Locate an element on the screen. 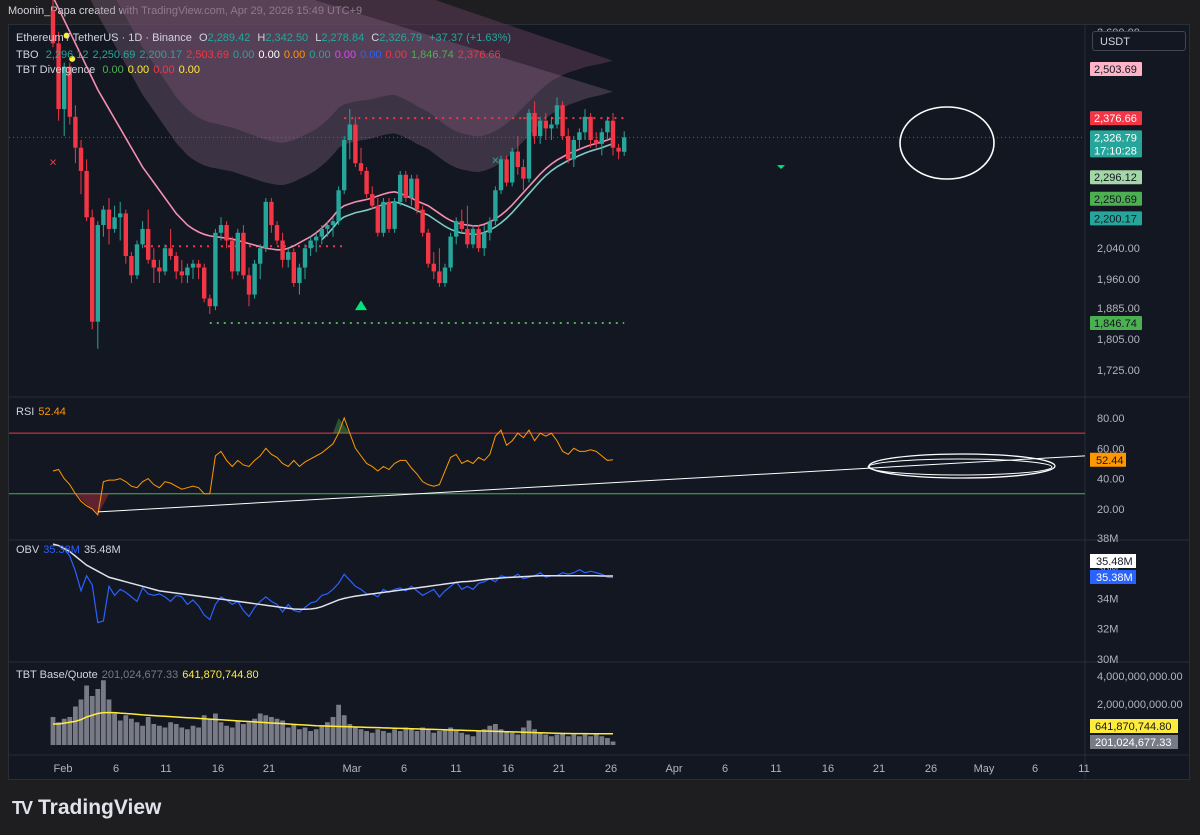  currency-button: USDT is located at coordinates (1139, 41).